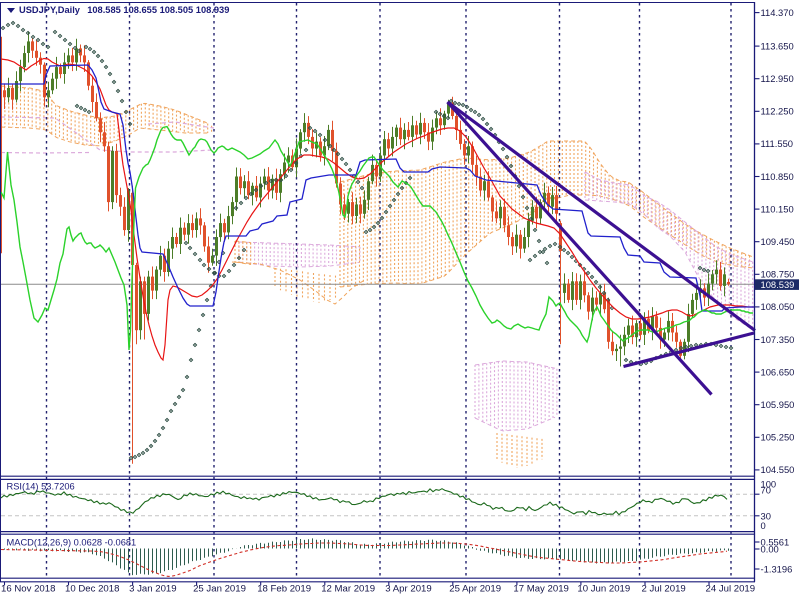 This screenshot has height=600, width=800. Describe the element at coordinates (348, 589) in the screenshot. I see `svg-text: 12 Mar 2019` at that location.